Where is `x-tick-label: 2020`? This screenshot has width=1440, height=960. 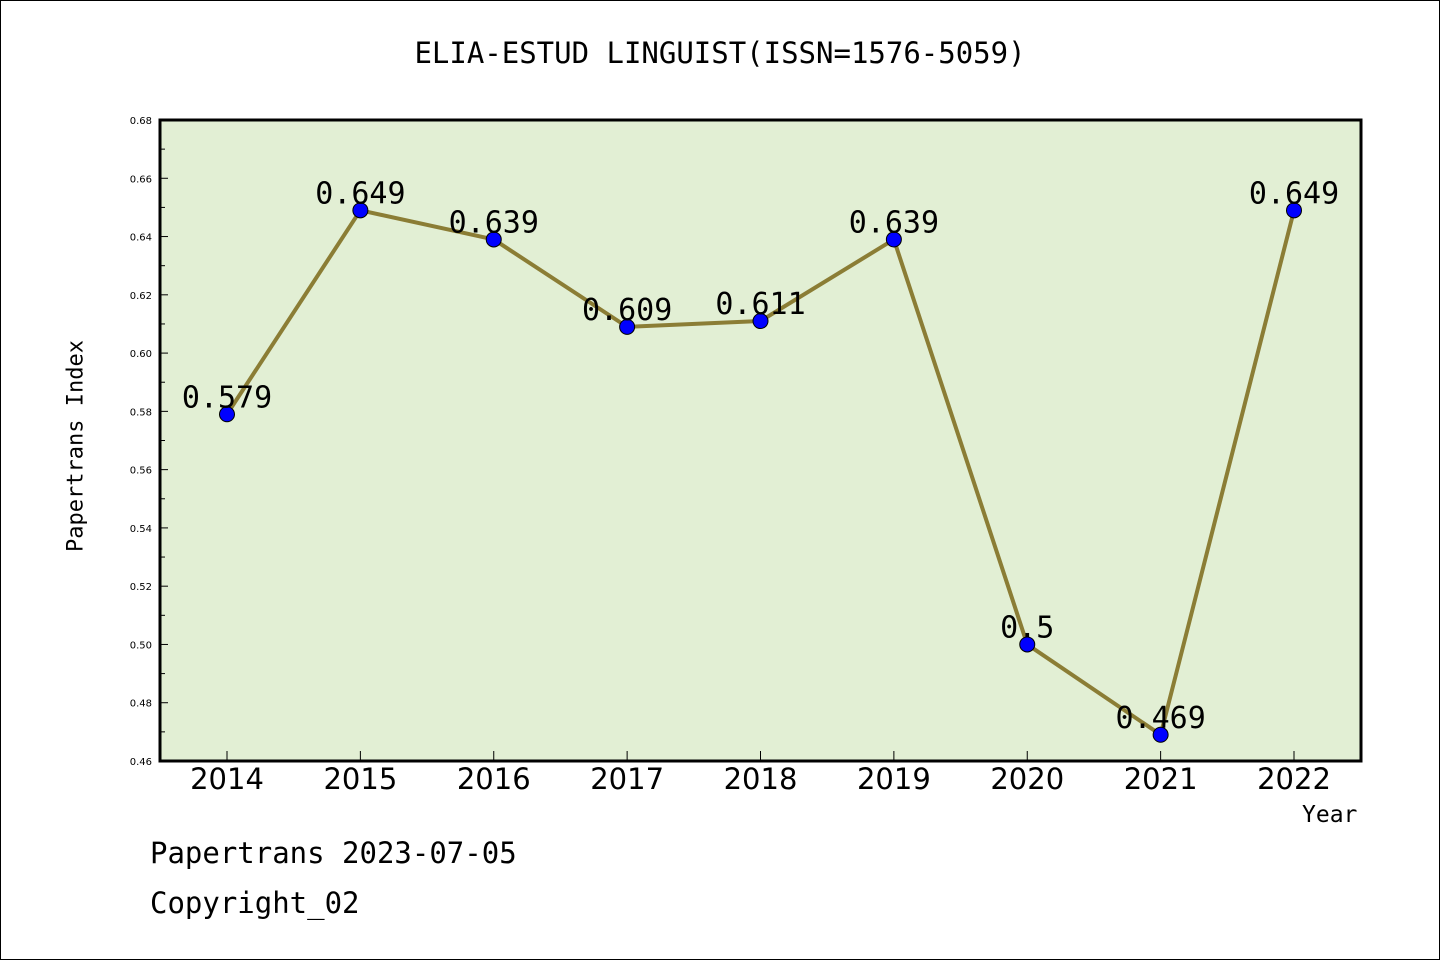
x-tick-label: 2020 is located at coordinates (1027, 779).